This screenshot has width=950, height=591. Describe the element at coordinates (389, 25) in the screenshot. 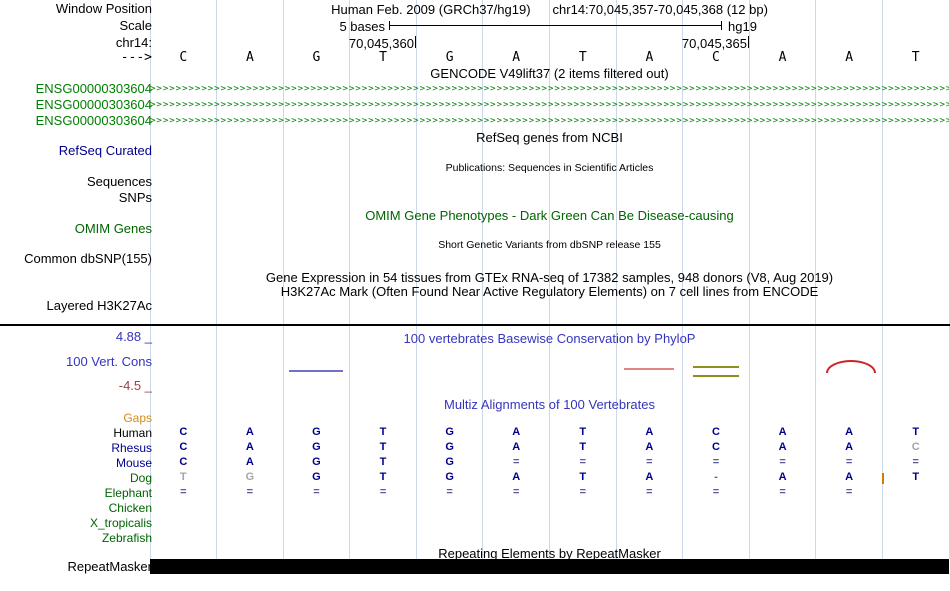

I see `scale-bar-left-tick` at that location.